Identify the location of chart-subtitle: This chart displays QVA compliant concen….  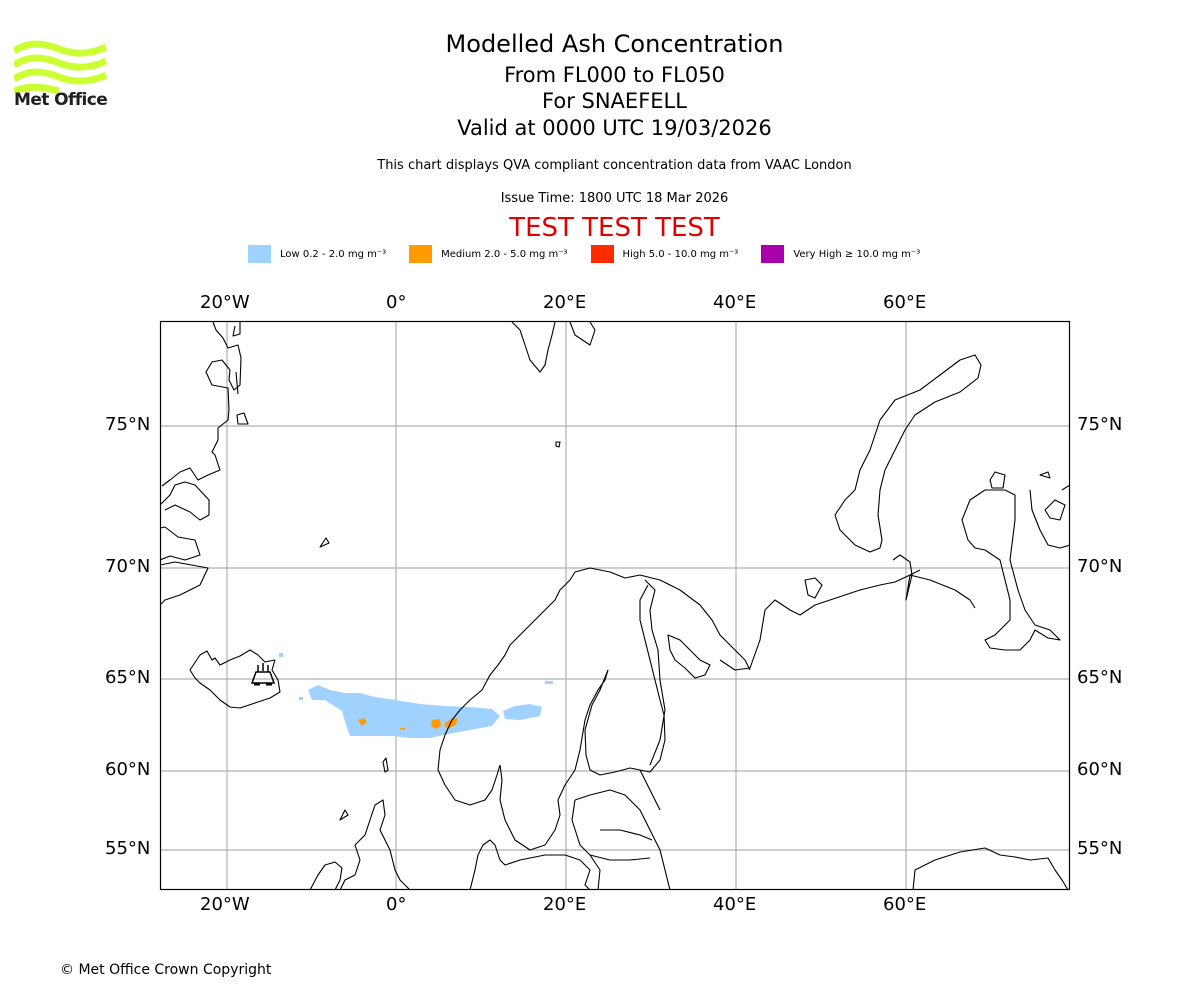
(614, 165).